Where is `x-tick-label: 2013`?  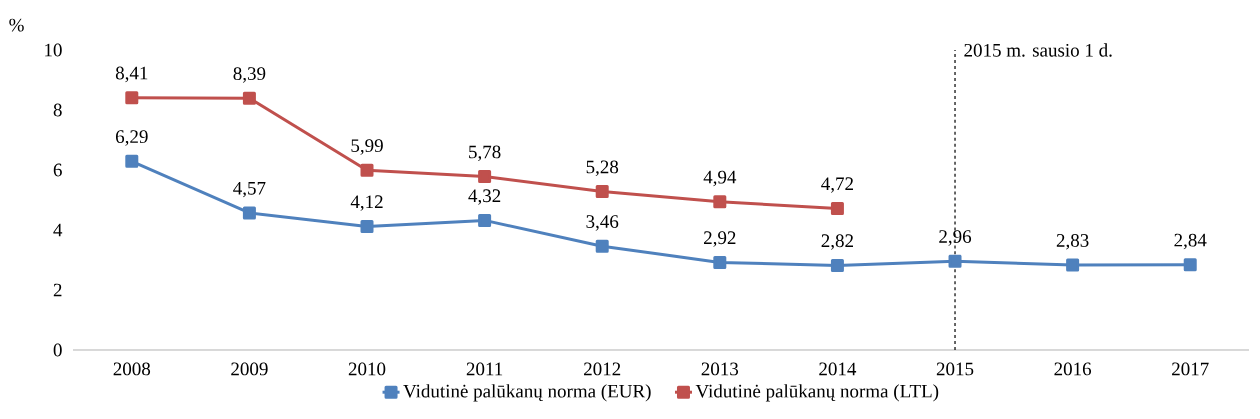
x-tick-label: 2013 is located at coordinates (720, 369).